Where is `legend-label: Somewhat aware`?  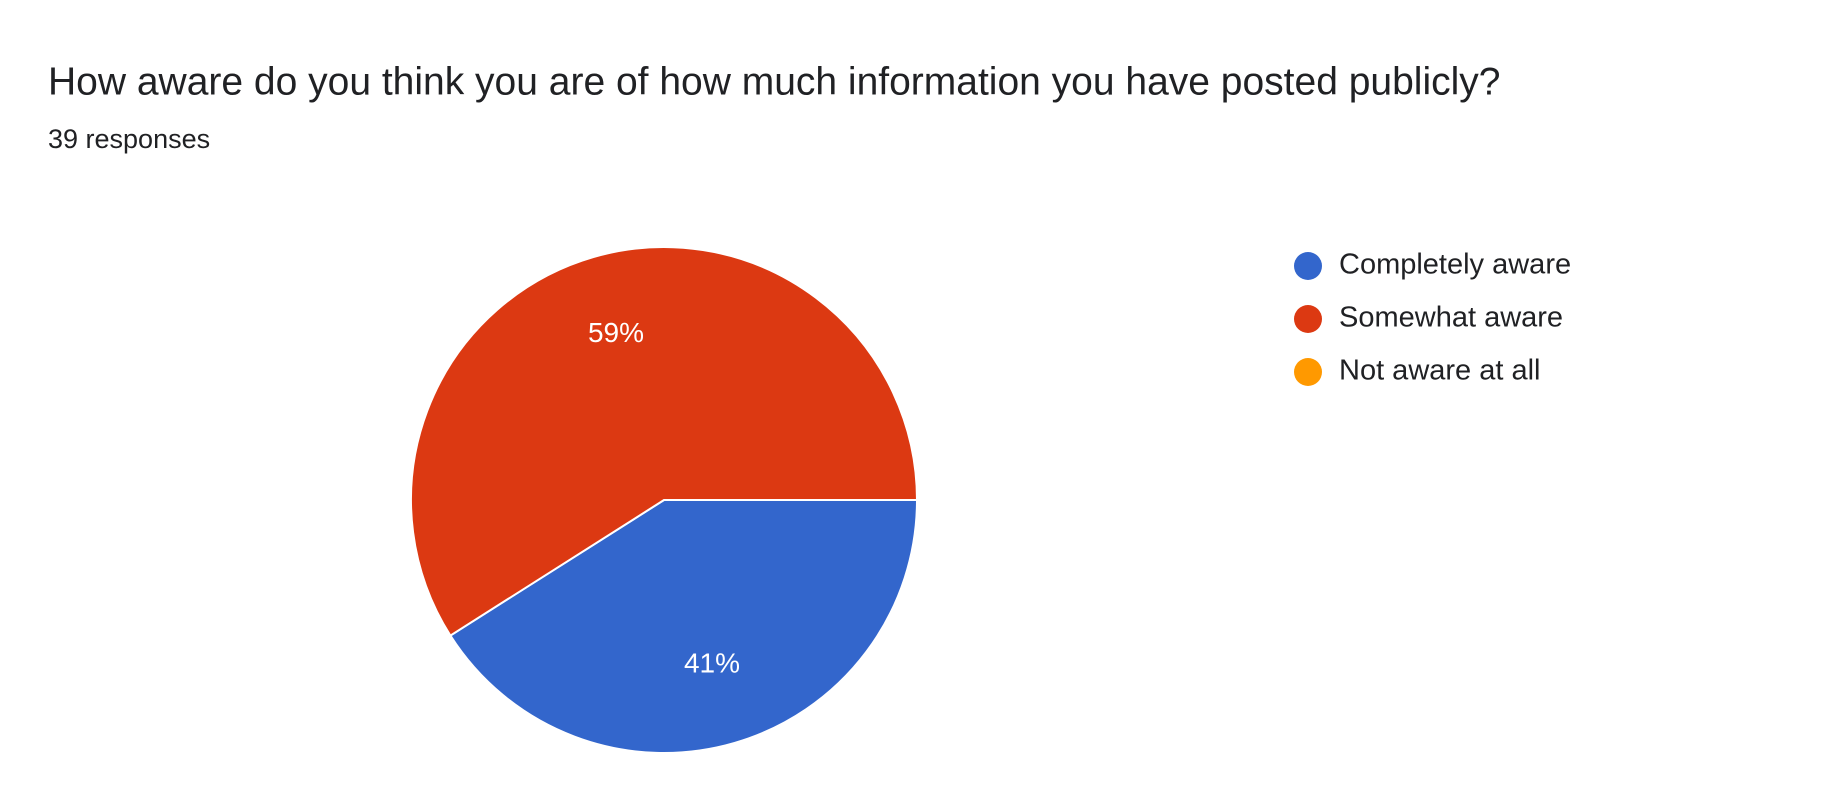
legend-label: Somewhat aware is located at coordinates (1451, 318).